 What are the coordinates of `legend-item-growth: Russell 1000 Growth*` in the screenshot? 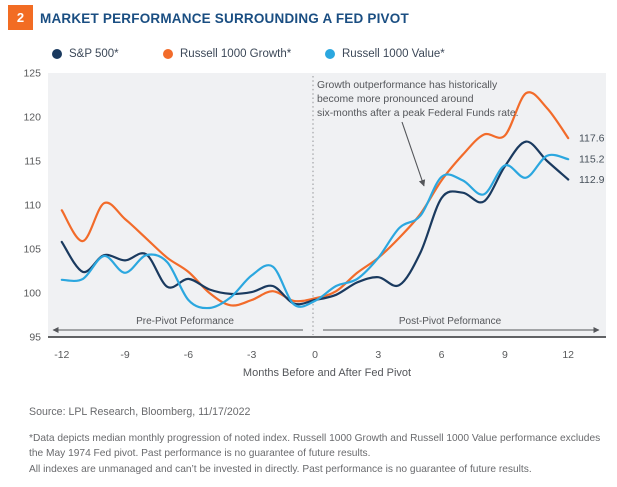 It's located at (227, 54).